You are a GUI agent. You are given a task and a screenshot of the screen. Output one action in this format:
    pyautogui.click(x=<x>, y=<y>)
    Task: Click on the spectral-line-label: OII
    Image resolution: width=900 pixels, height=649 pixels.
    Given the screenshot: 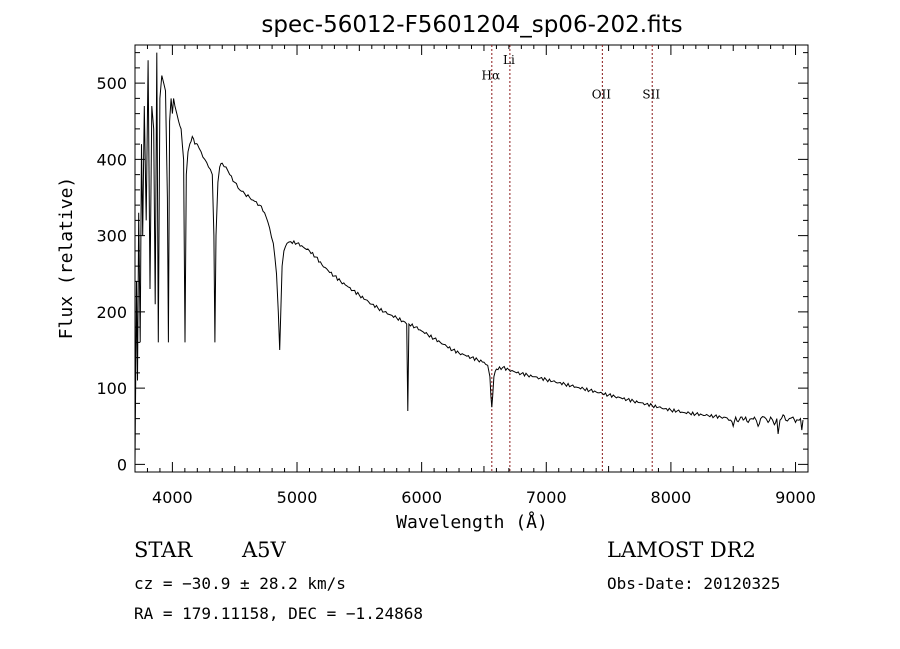 What is the action you would take?
    pyautogui.click(x=602, y=94)
    